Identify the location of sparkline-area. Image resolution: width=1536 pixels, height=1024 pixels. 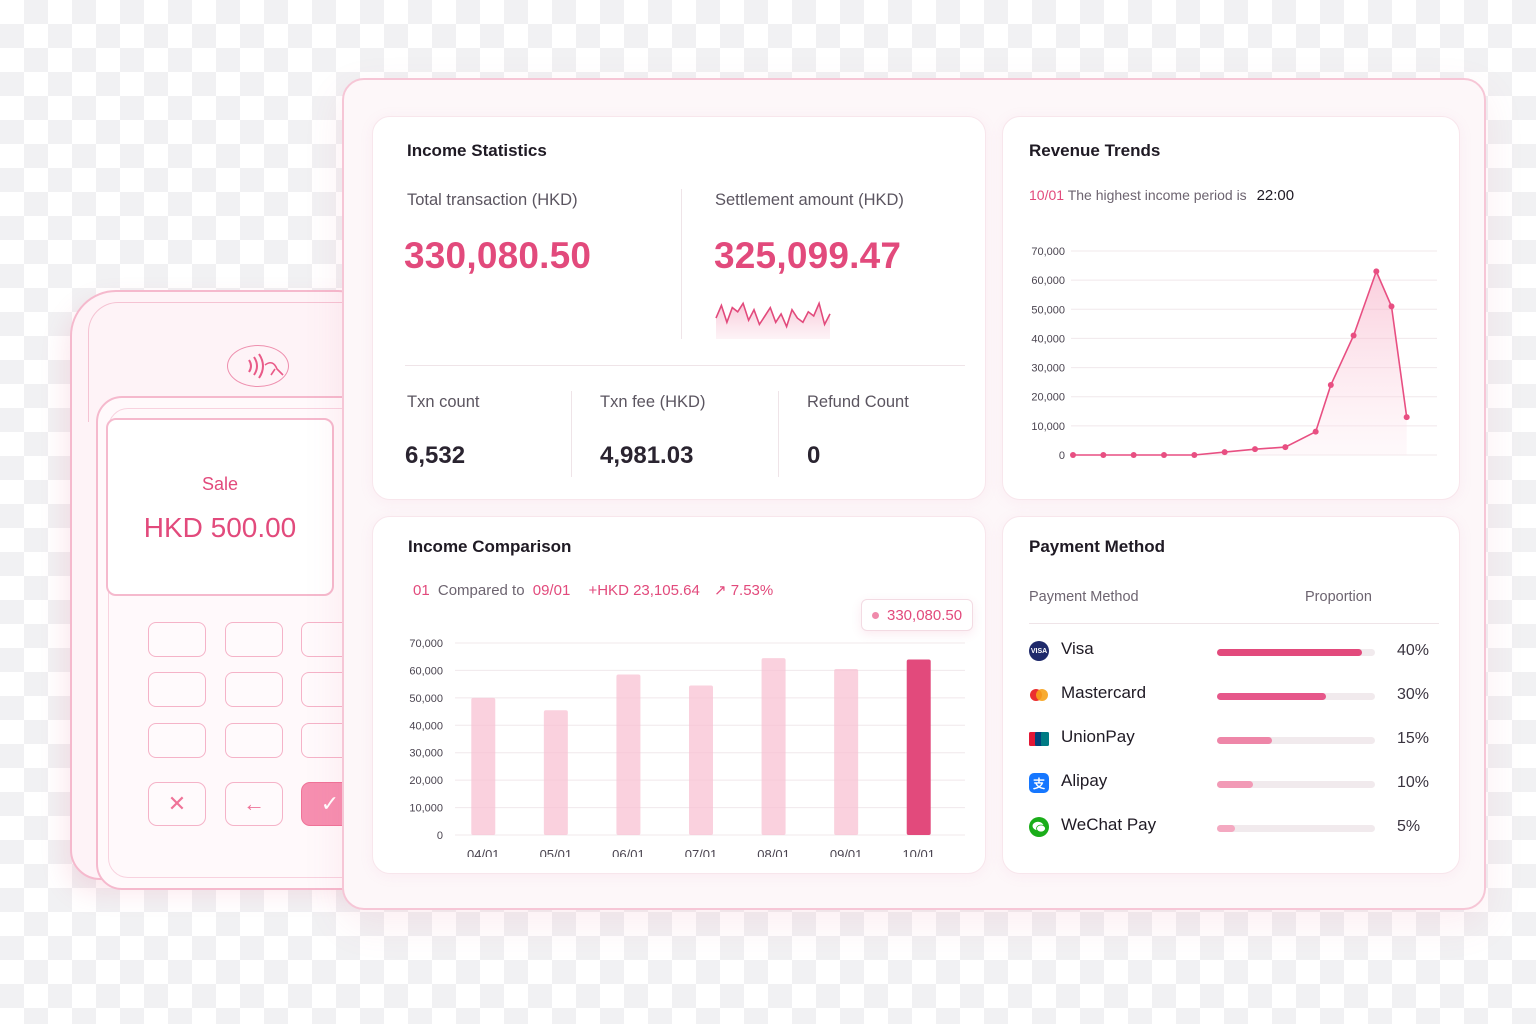
(773, 321).